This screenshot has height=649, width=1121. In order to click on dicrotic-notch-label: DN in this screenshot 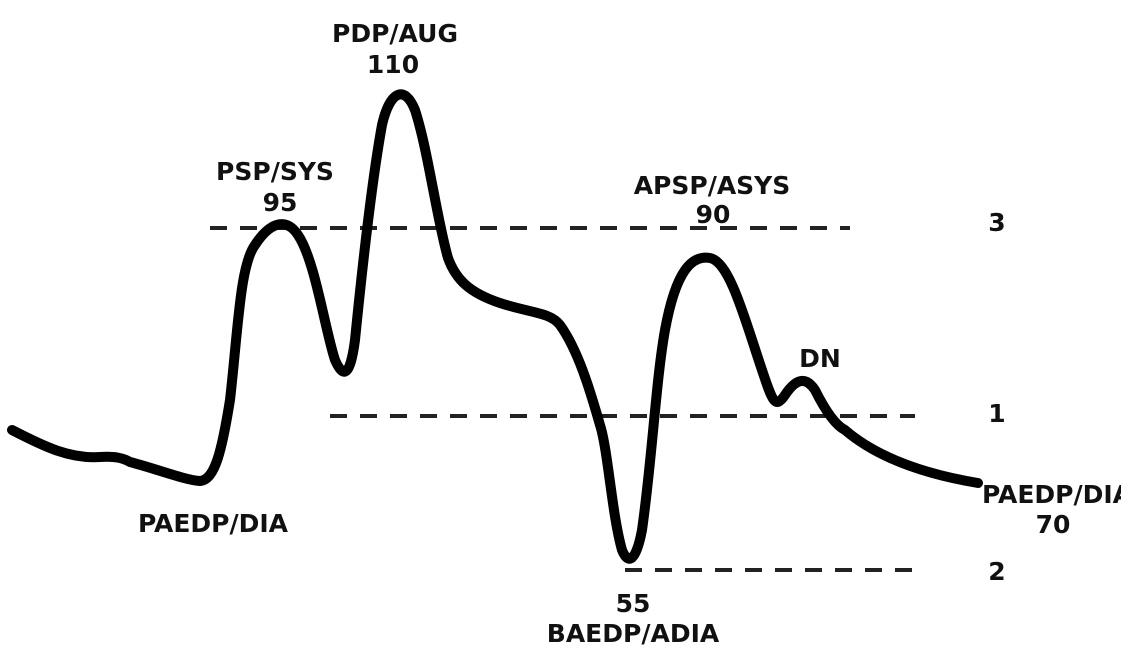, I will do `click(820, 358)`.